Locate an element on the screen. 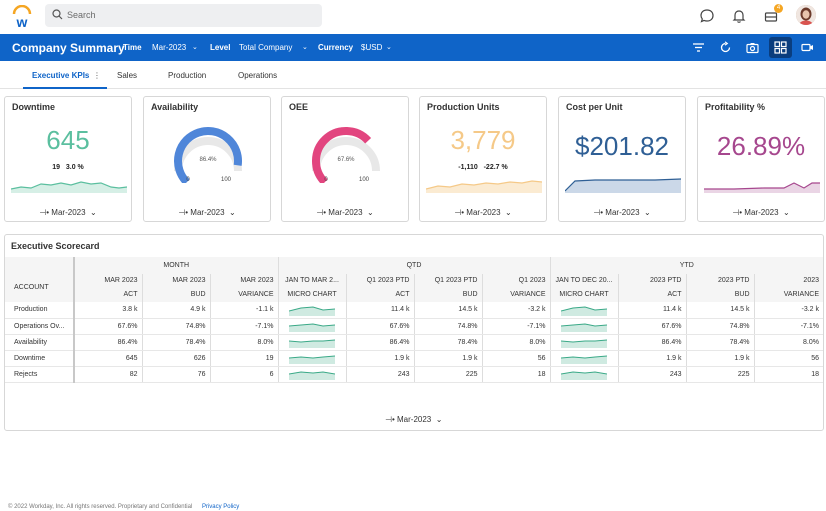 Image resolution: width=826 pixels, height=511 pixels. kpi-title: OEE is located at coordinates (299, 107).